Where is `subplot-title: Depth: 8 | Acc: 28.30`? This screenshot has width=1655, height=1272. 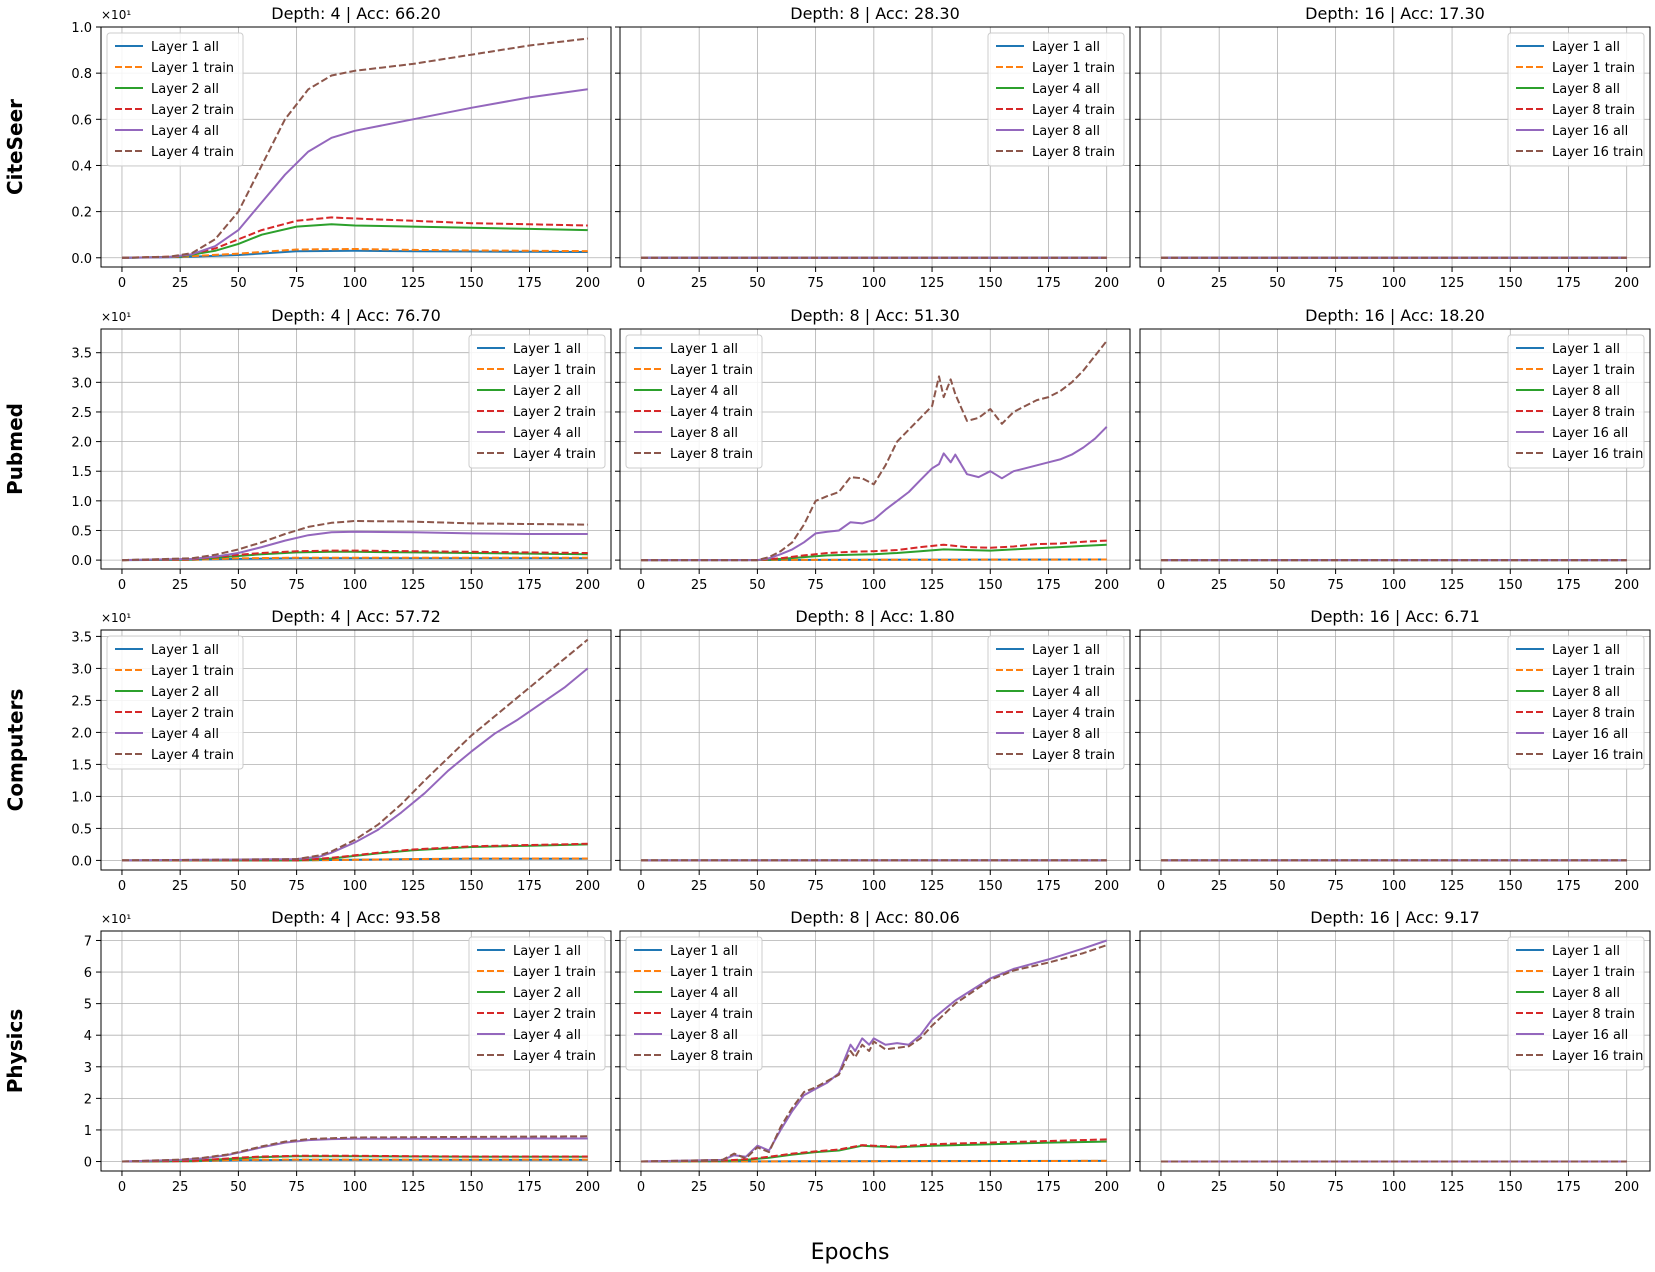
subplot-title: Depth: 8 | Acc: 28.30 is located at coordinates (875, 13).